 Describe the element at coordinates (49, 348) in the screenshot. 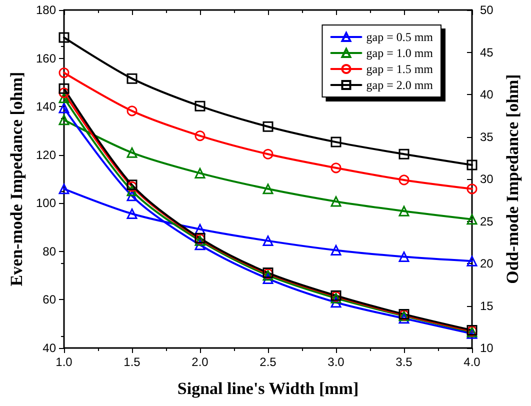

I see `y-tick-label: 40` at that location.